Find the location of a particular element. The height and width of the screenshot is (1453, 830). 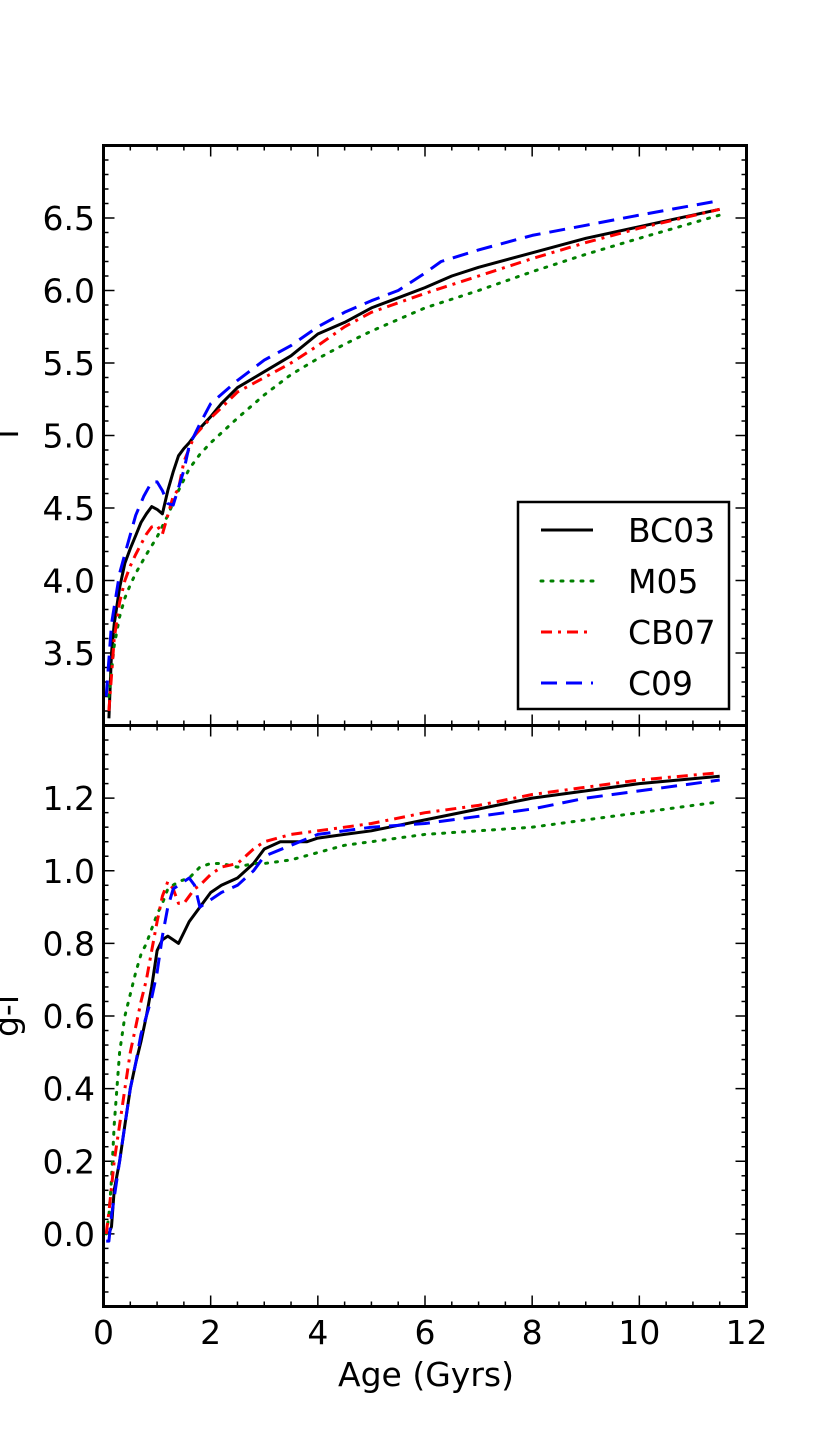

x-tick-label: 4 is located at coordinates (317, 1332).